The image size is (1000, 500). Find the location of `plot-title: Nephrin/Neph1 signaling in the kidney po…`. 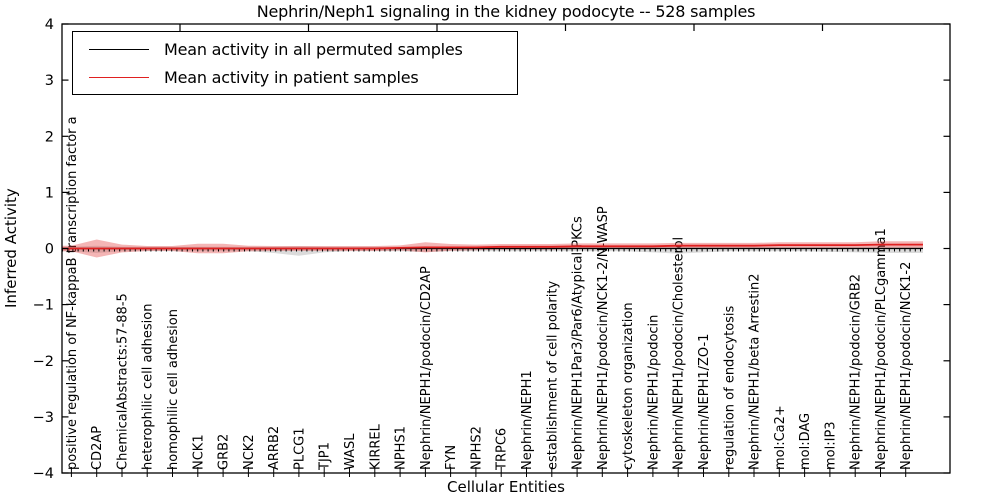

plot-title: Nephrin/Neph1 signaling in the kidney po… is located at coordinates (506, 11).